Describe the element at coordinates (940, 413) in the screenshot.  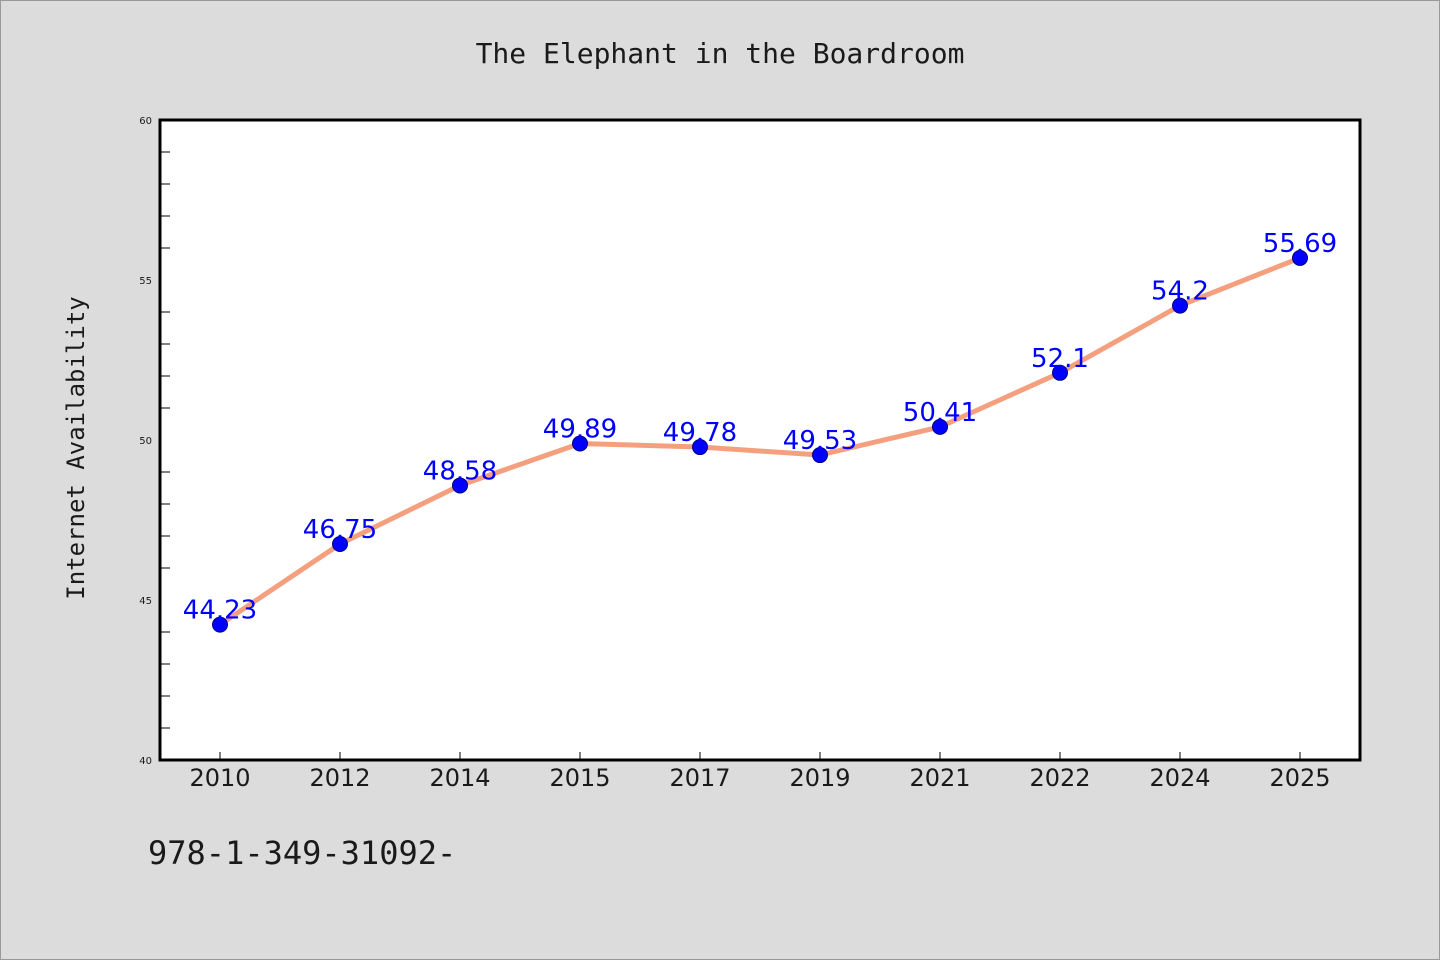
I see `data-label: 50.41` at that location.